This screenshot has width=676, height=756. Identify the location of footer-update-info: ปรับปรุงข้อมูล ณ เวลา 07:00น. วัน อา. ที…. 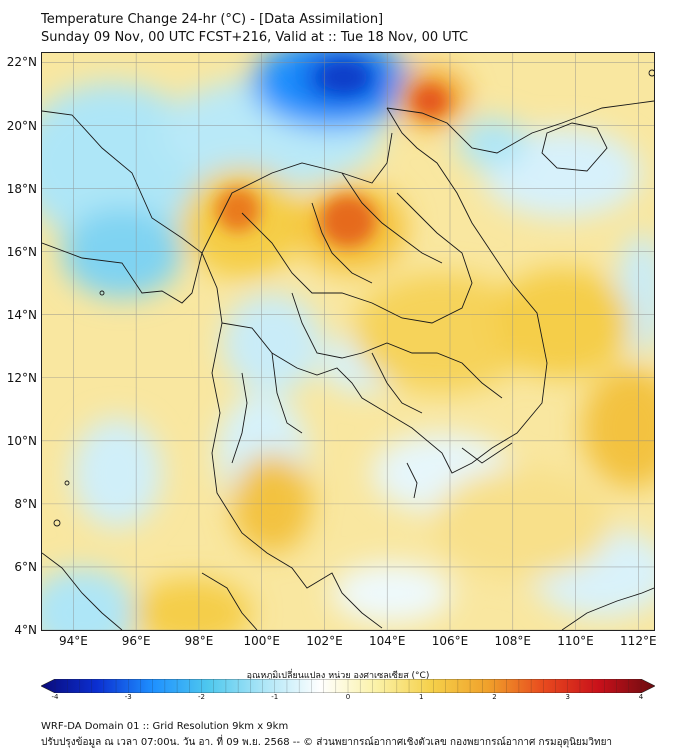
(327, 742).